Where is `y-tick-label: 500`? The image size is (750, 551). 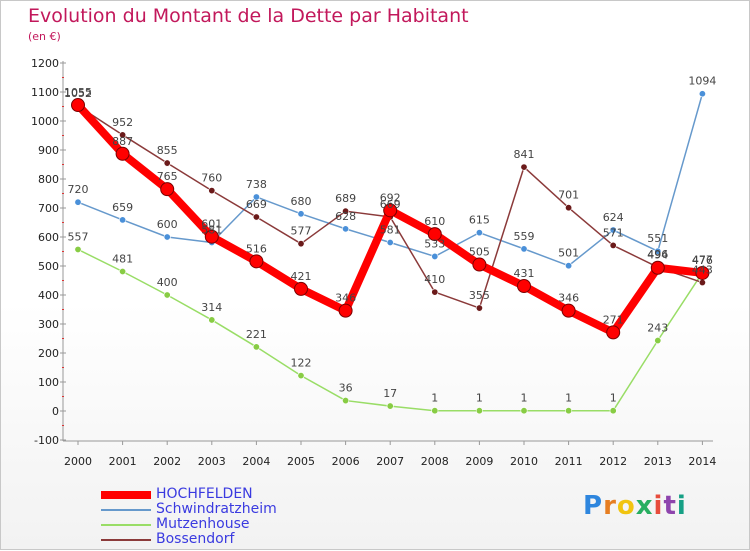
y-tick-label: 500 is located at coordinates (48, 266).